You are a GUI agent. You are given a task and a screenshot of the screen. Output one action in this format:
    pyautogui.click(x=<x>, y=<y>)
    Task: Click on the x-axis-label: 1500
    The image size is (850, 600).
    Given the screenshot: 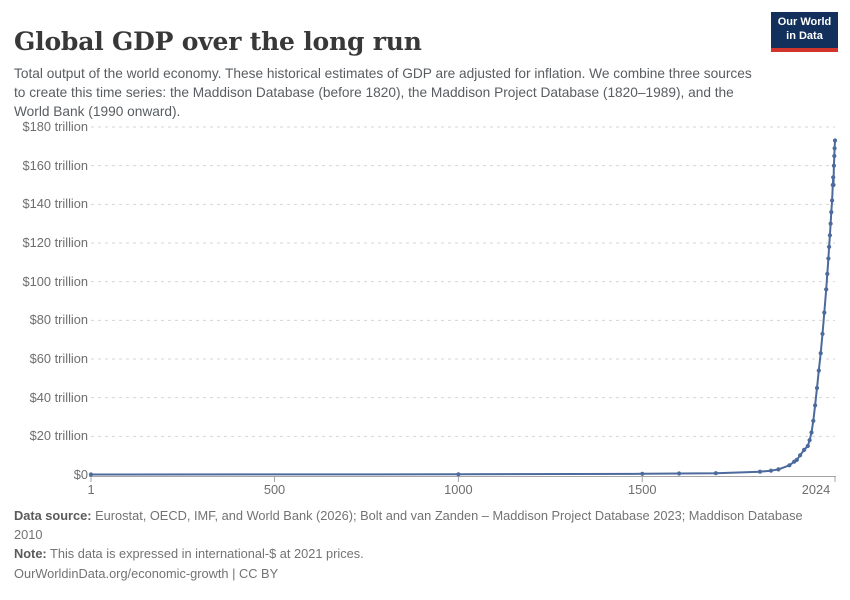 What is the action you would take?
    pyautogui.click(x=642, y=489)
    